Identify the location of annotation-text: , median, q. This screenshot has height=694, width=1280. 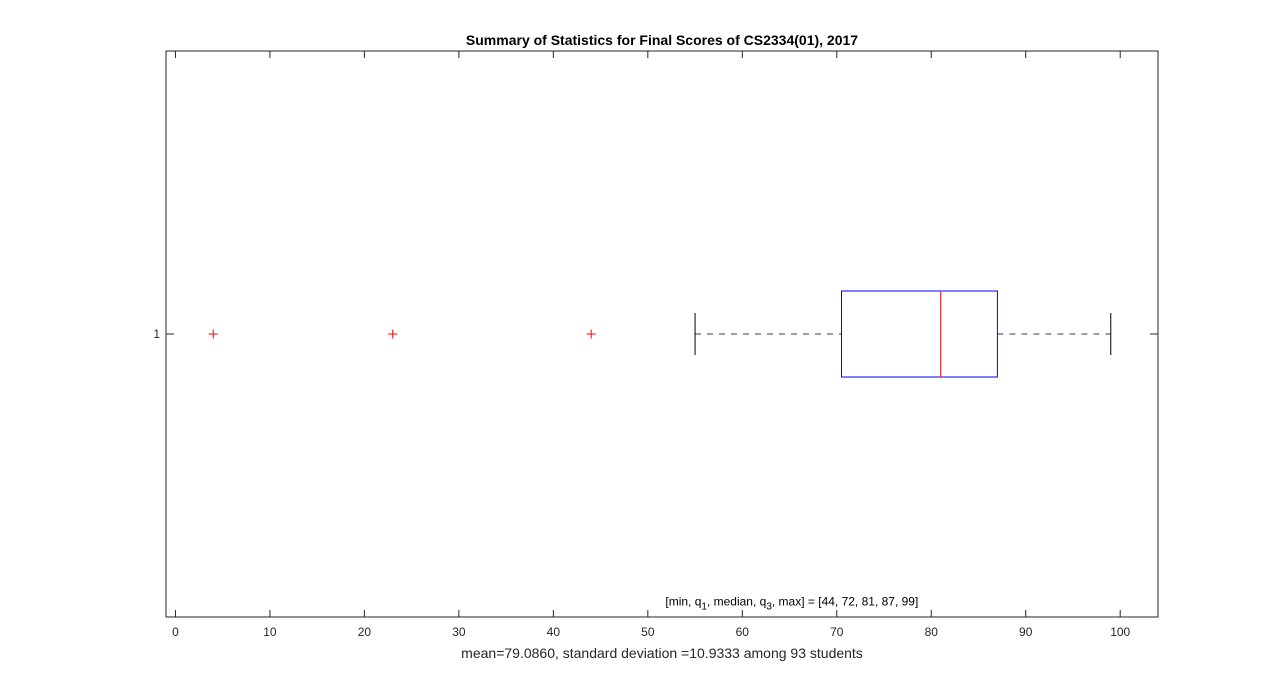
(736, 602).